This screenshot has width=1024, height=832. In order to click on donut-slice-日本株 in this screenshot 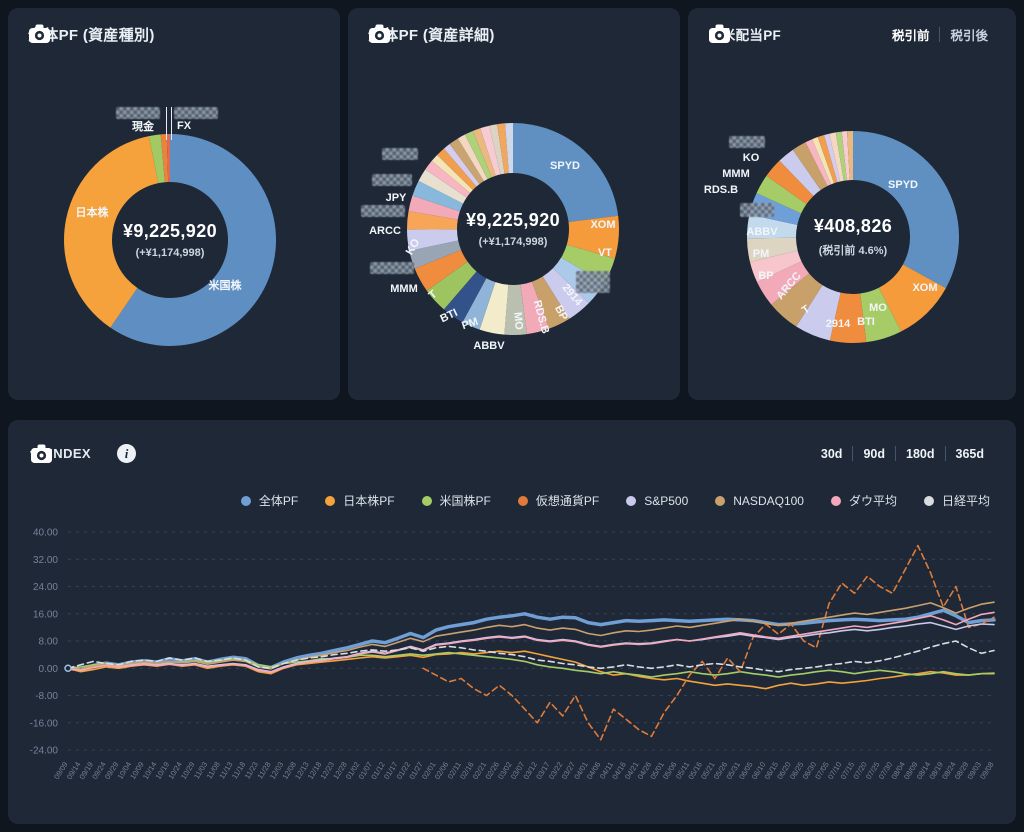, I will do `click(111, 232)`.